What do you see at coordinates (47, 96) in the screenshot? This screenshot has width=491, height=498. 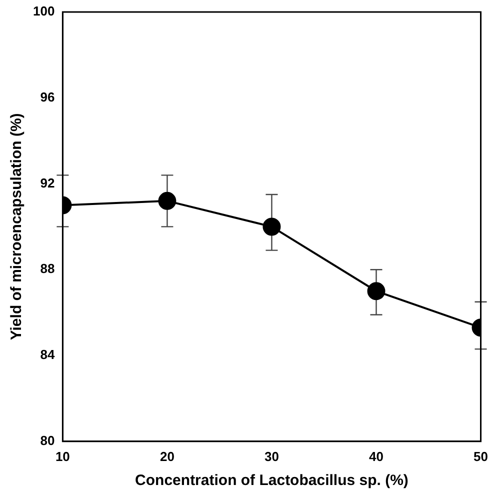 I see `y-tick-label: 96` at bounding box center [47, 96].